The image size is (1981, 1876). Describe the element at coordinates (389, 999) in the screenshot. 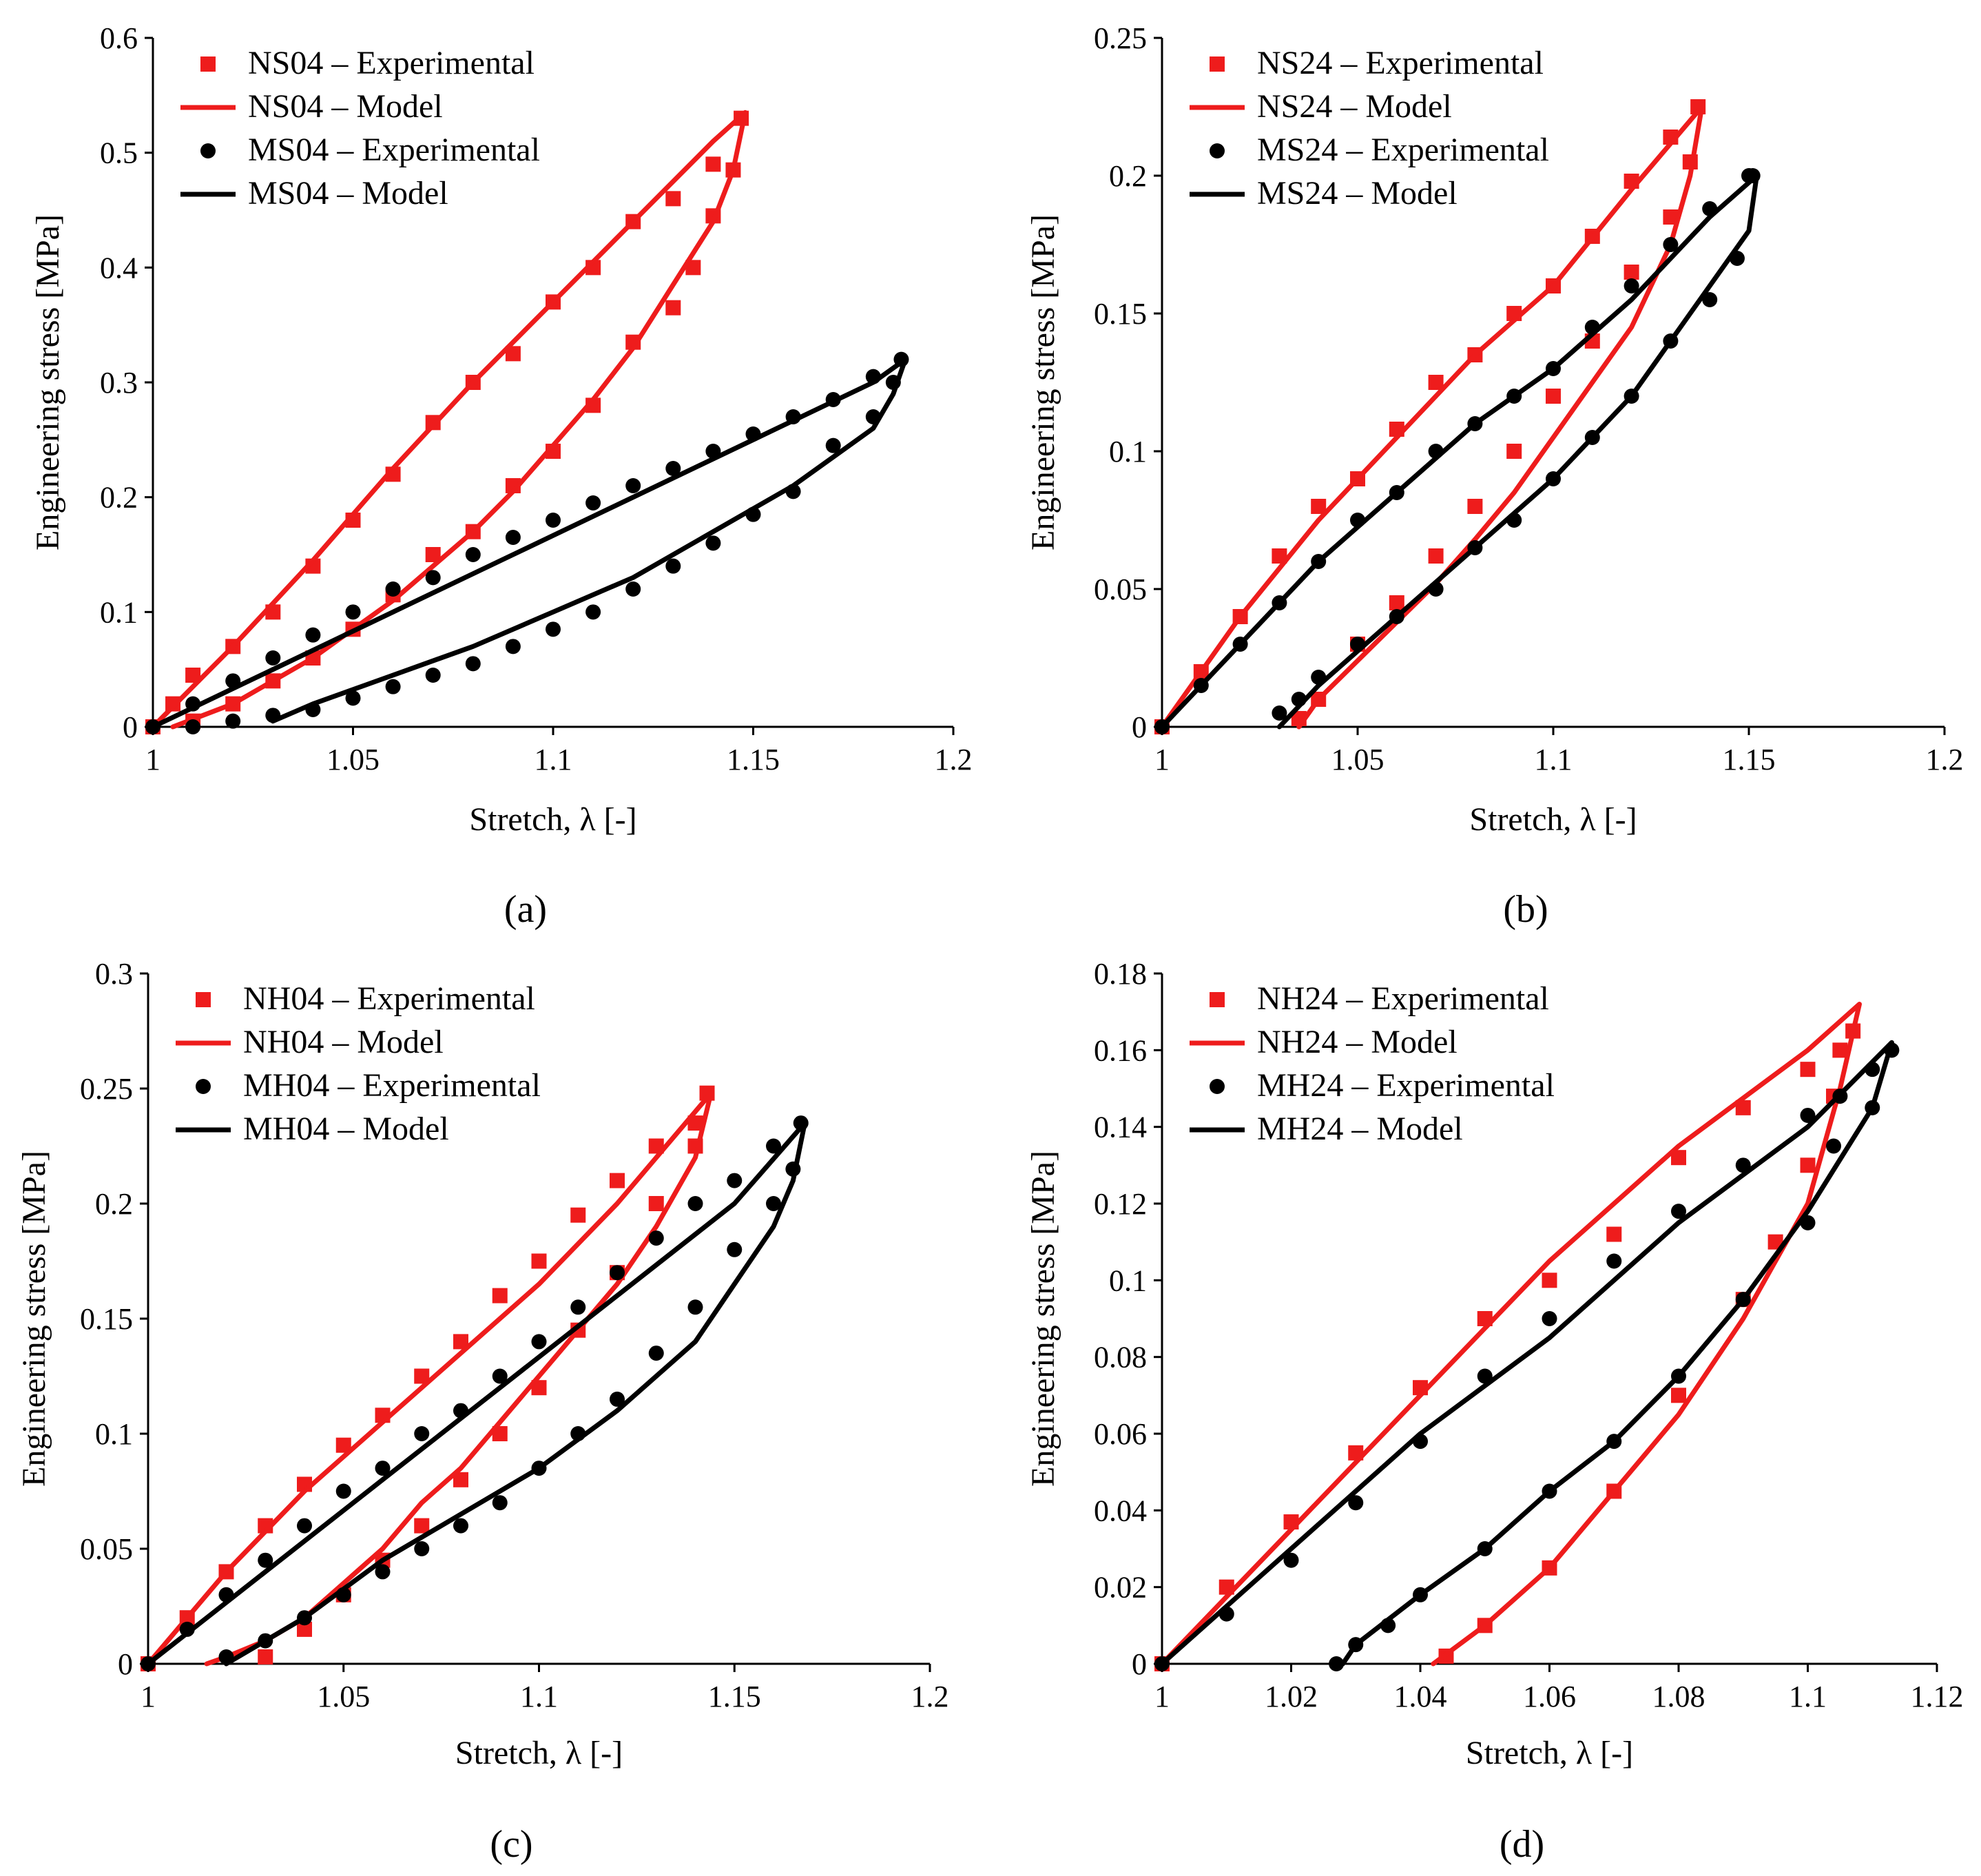

I see `legend-label: NH04 – Experimental` at that location.